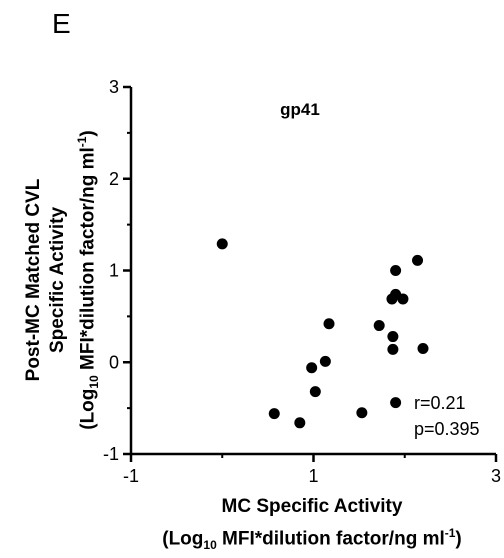 The width and height of the screenshot is (504, 558). I want to click on x-axis-label-line2-pre: (Log, so click(183, 539).